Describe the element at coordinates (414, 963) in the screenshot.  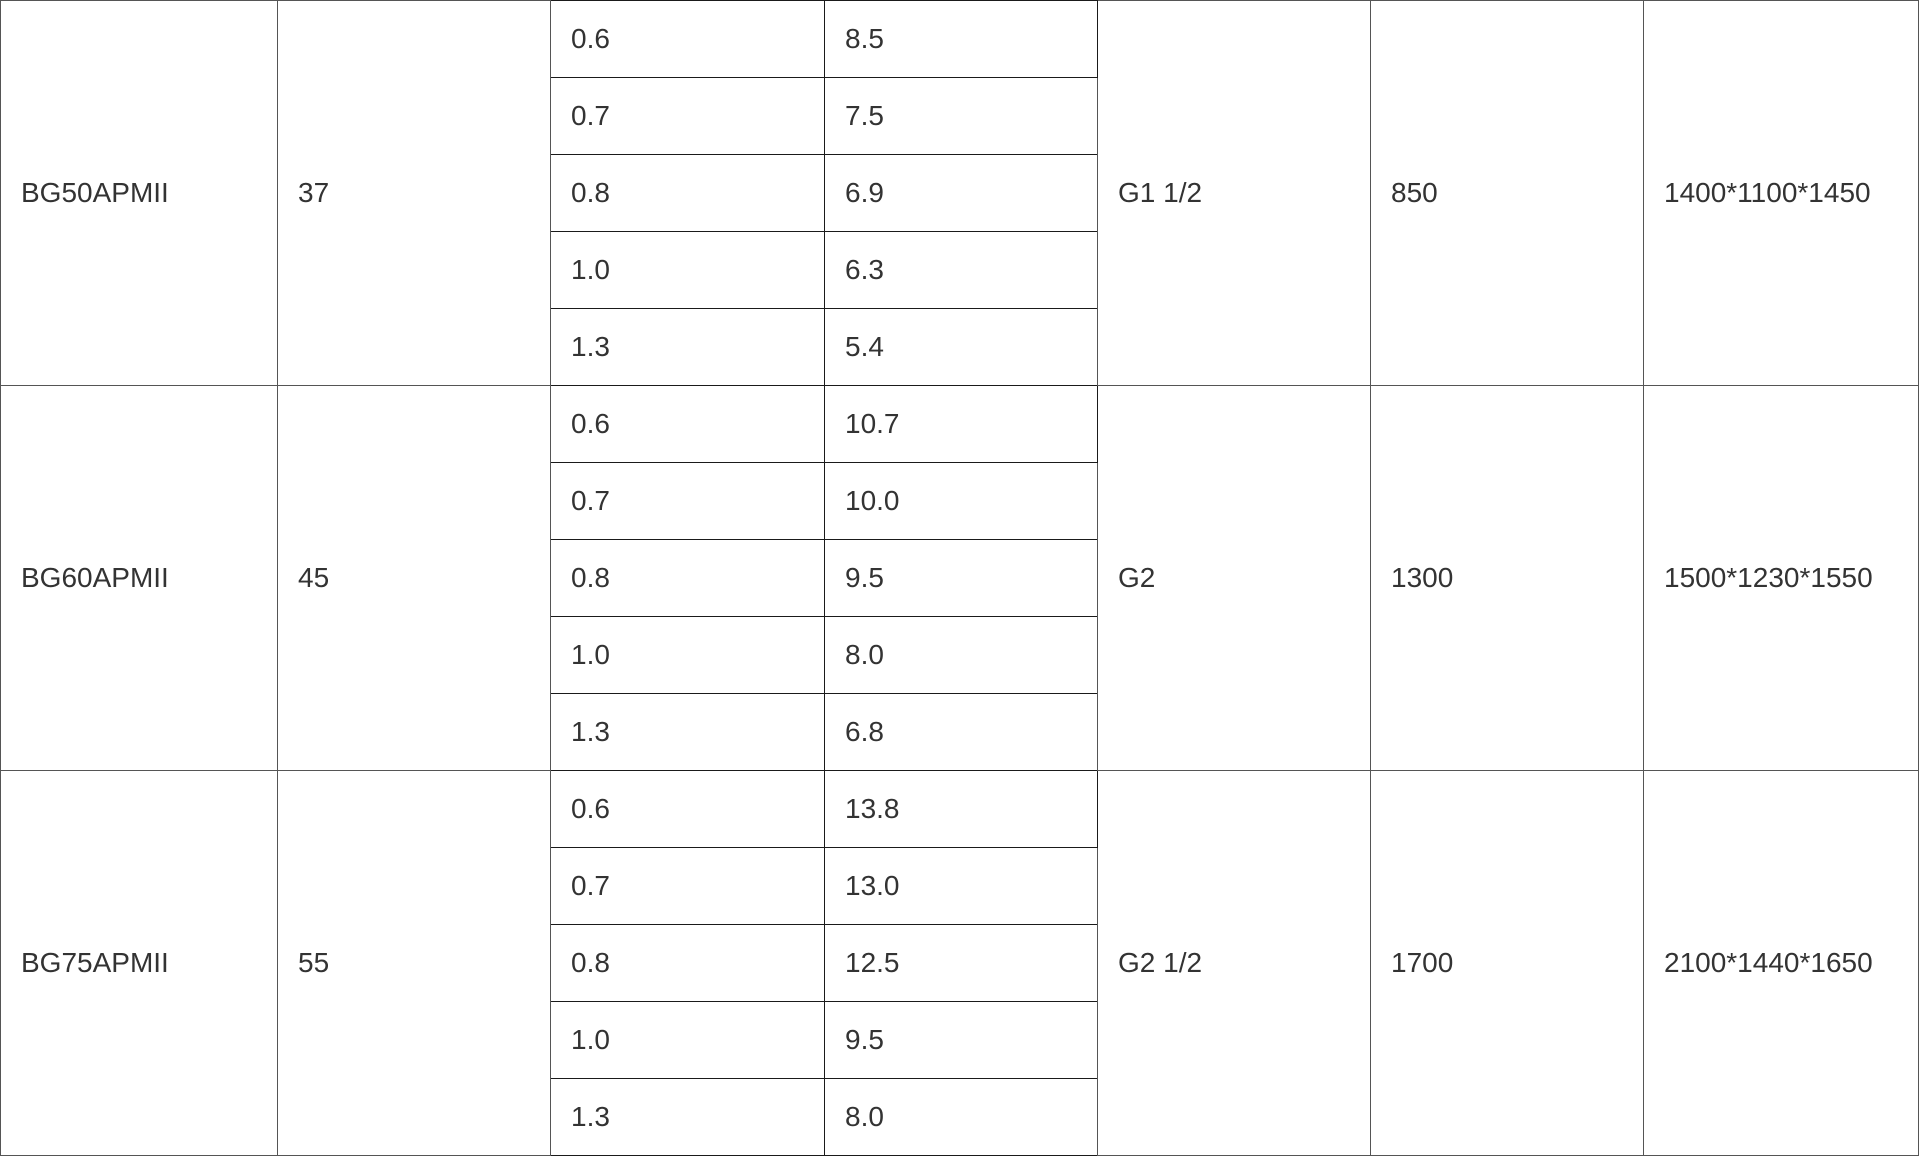
I see `power-cell: 55` at that location.